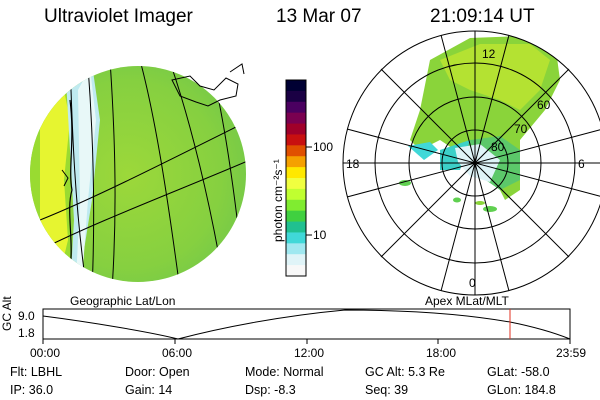 This screenshot has height=400, width=600. Describe the element at coordinates (177, 353) in the screenshot. I see `orbit-xtick-0600: 06:00` at that location.